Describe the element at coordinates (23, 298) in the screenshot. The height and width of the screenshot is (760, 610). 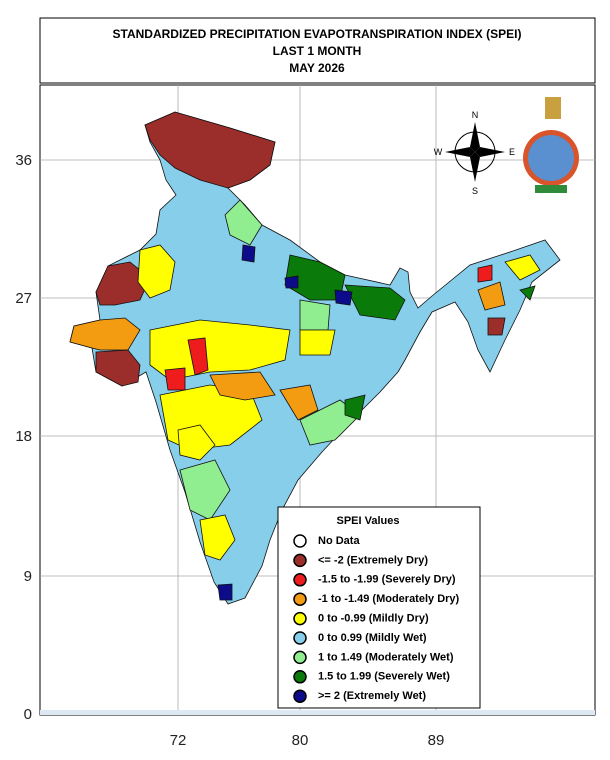
I see `y-tick-label: 27` at that location.